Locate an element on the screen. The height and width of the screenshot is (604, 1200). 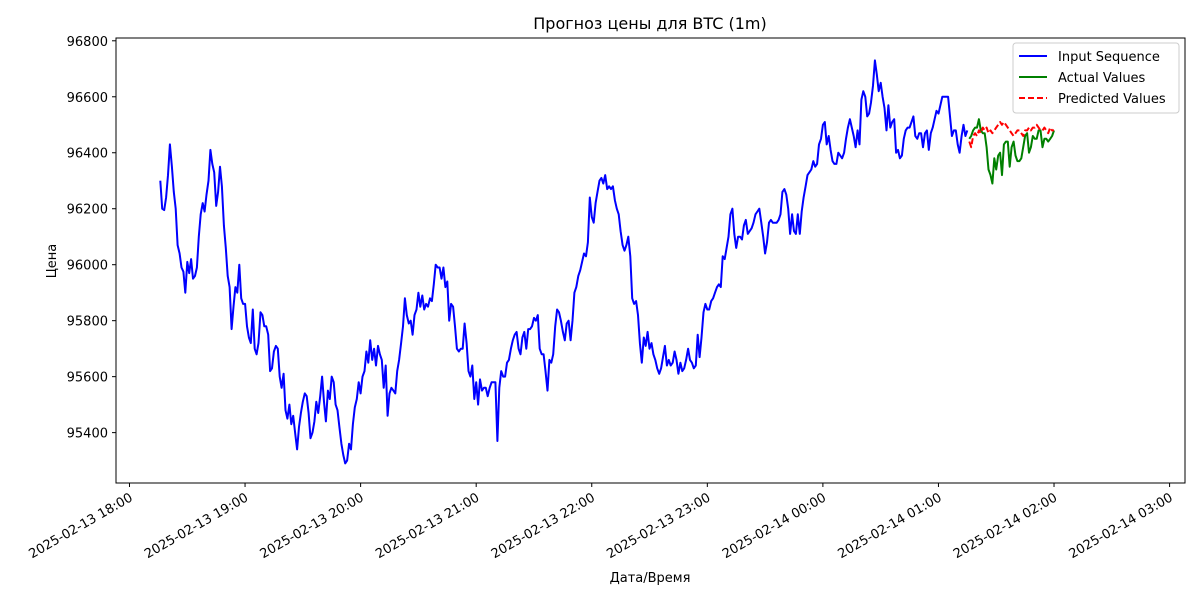
actual-values-line is located at coordinates (1011, 151).